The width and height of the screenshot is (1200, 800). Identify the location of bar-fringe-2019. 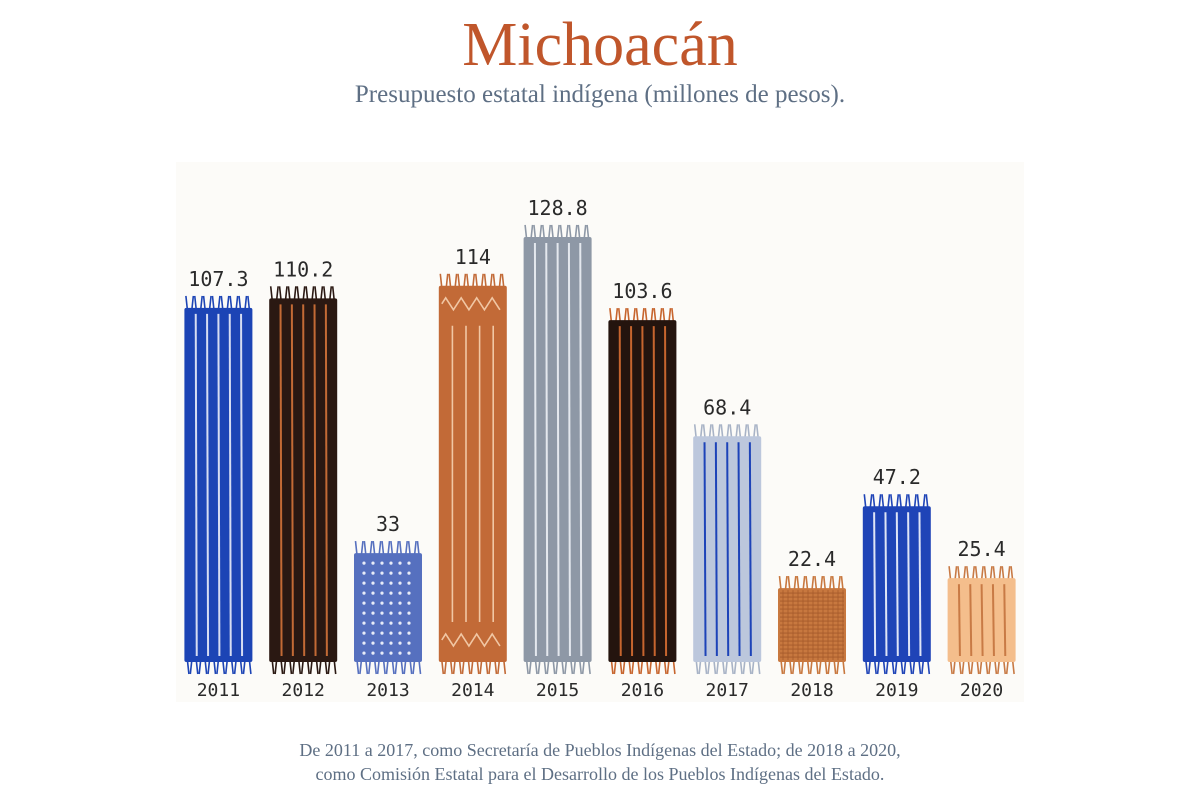
(897, 584).